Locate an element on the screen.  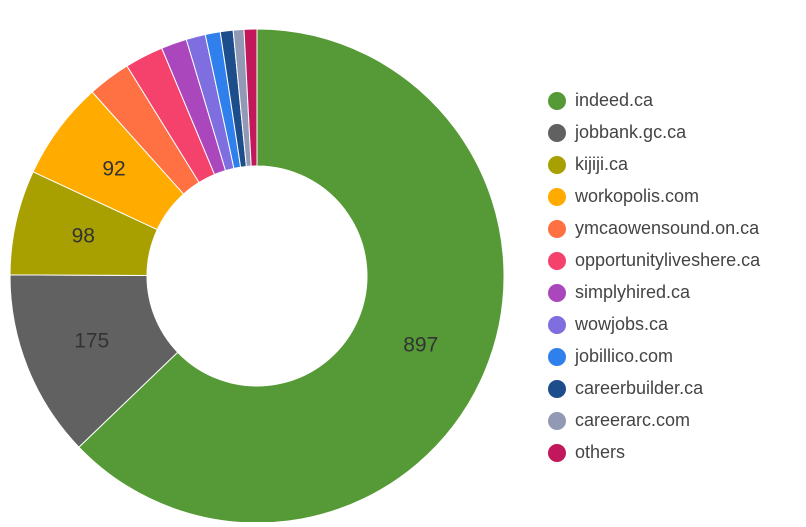
legend-label: wowjobs.ca is located at coordinates (621, 324).